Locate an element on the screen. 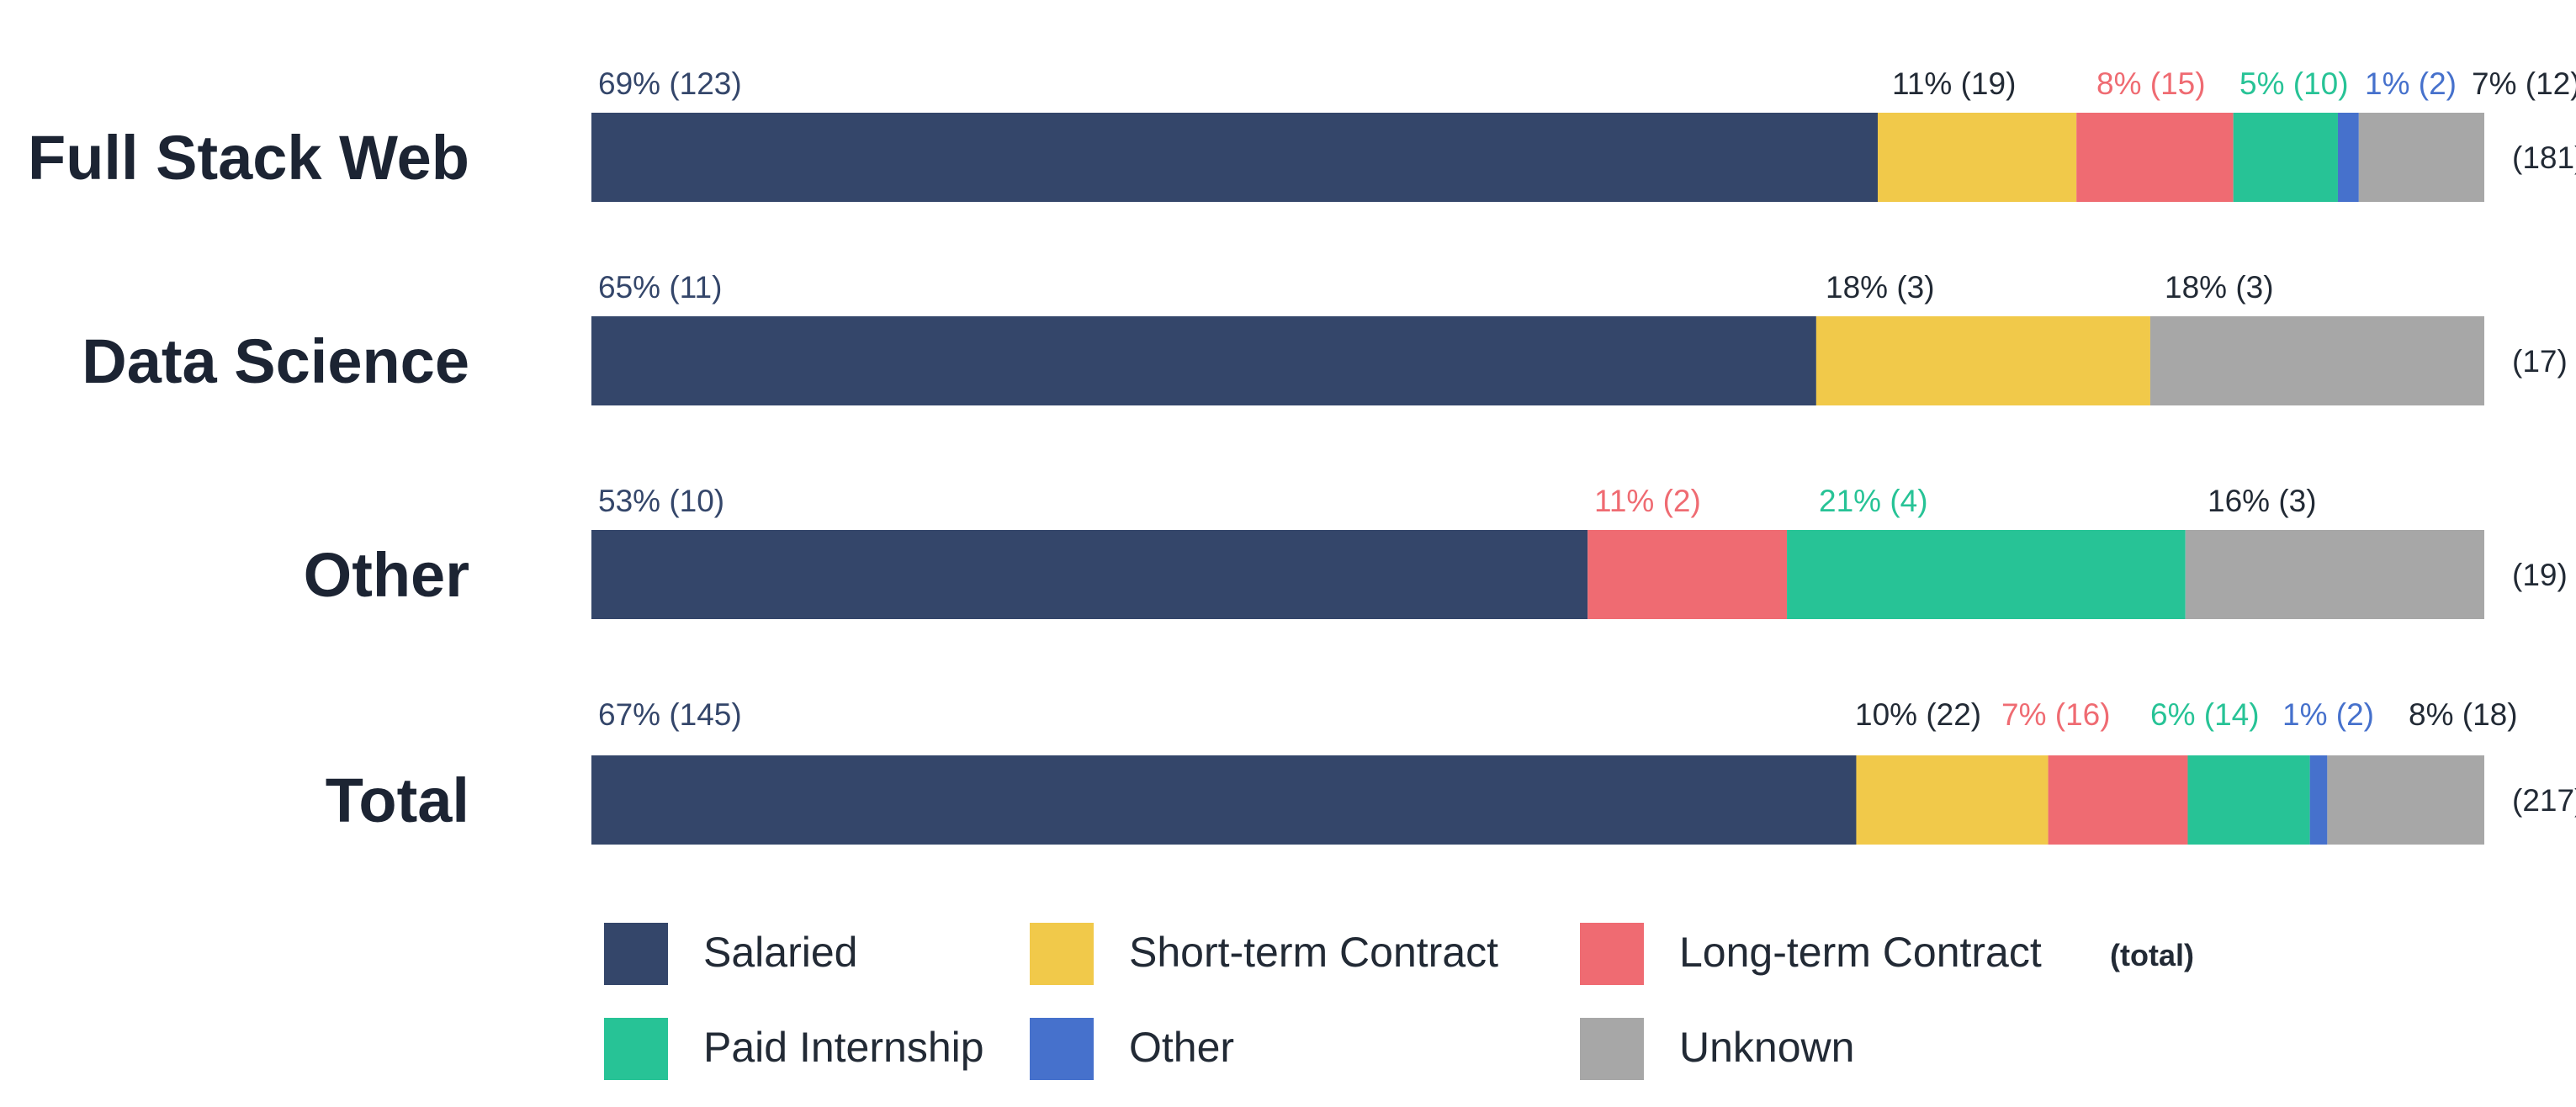  legend-label: Paid Internship is located at coordinates (843, 1047).